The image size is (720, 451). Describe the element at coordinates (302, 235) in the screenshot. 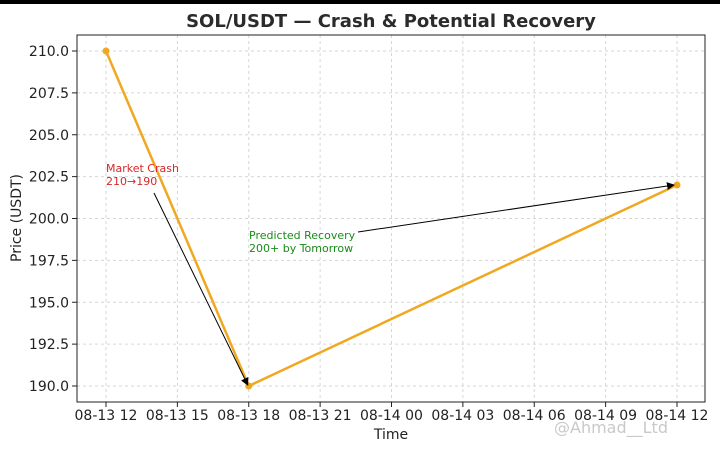

I see `annotation-predicted-recovery-line: Predicted Recovery` at that location.